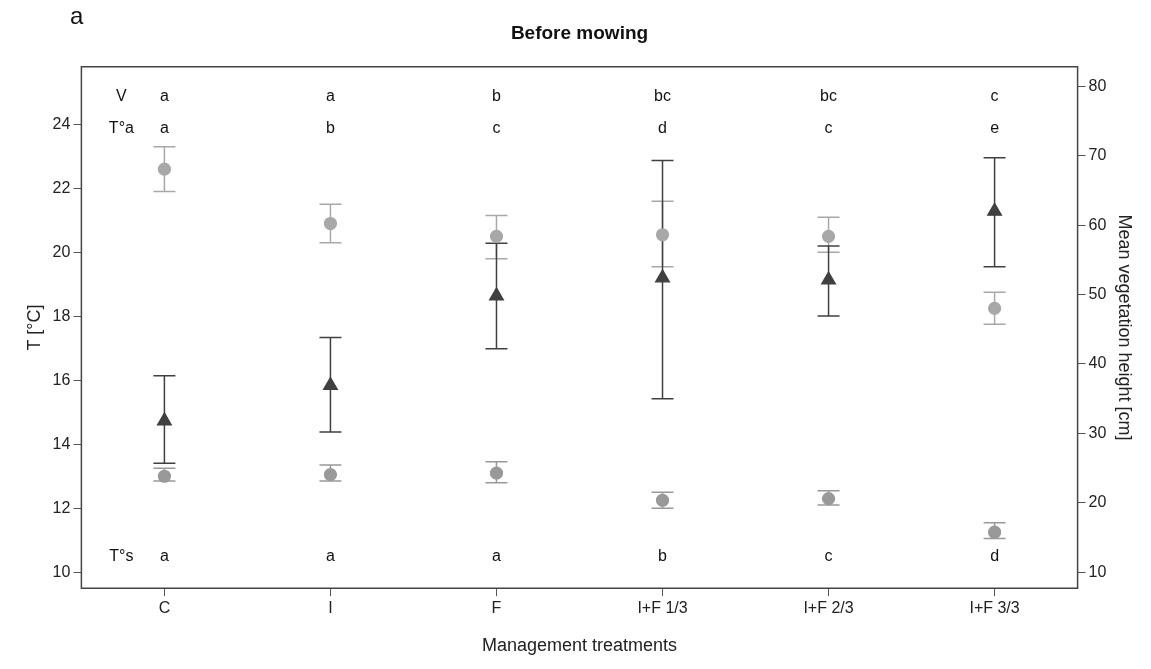 The width and height of the screenshot is (1151, 669). What do you see at coordinates (61, 507) in the screenshot?
I see `y-tick-label: 12` at bounding box center [61, 507].